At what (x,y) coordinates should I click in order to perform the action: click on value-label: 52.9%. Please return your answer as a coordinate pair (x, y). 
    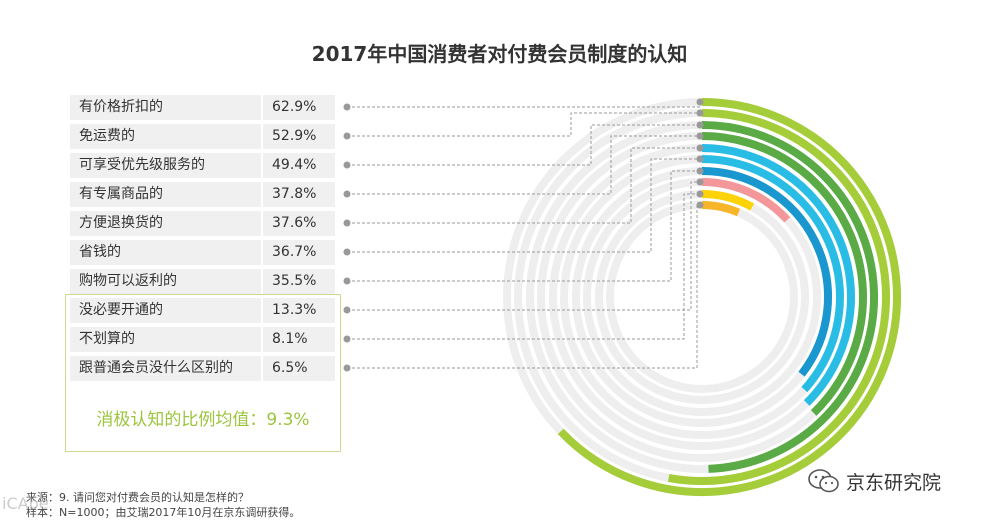
    Looking at the image, I should click on (299, 136).